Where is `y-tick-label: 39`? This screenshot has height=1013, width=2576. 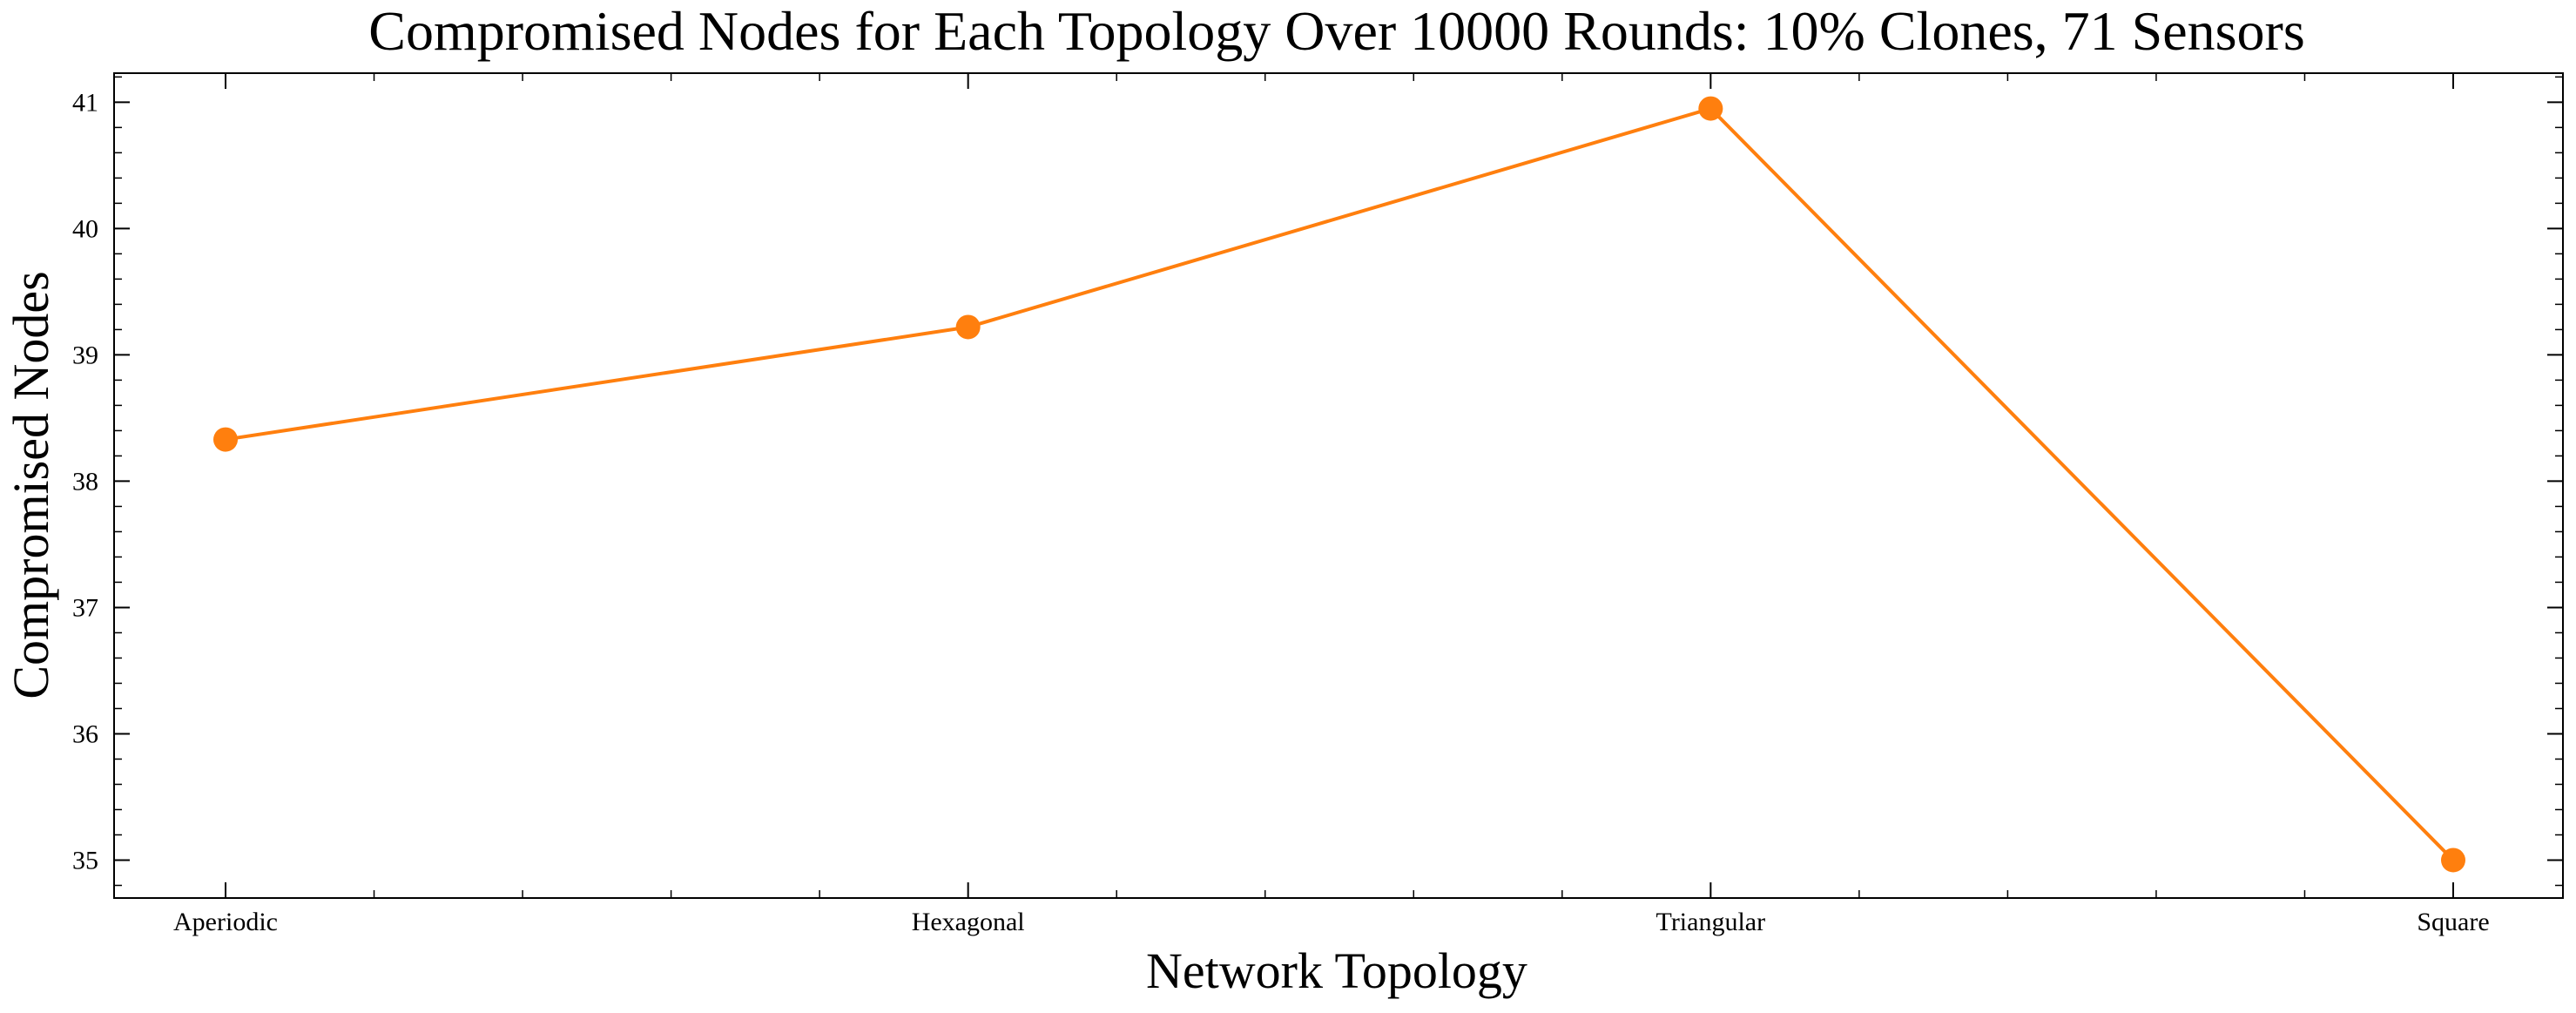
y-tick-label: 39 is located at coordinates (85, 355).